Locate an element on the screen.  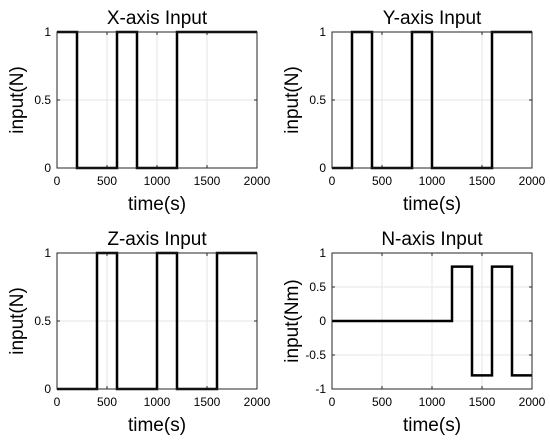
y-tick-label: -0.5 is located at coordinates (315, 355).